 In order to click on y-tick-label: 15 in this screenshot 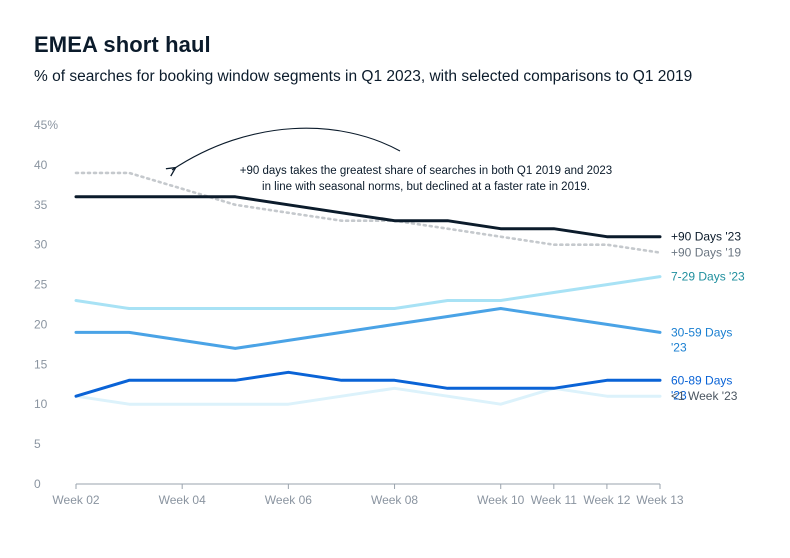, I will do `click(41, 364)`.